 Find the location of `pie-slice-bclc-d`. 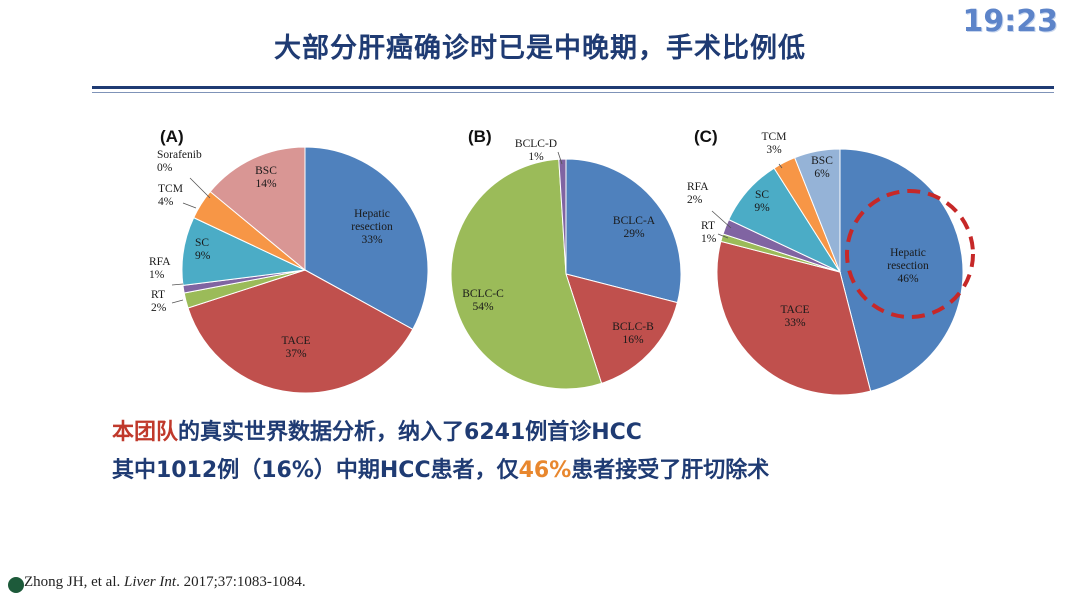

pie-slice-bclc-d is located at coordinates (562, 216).